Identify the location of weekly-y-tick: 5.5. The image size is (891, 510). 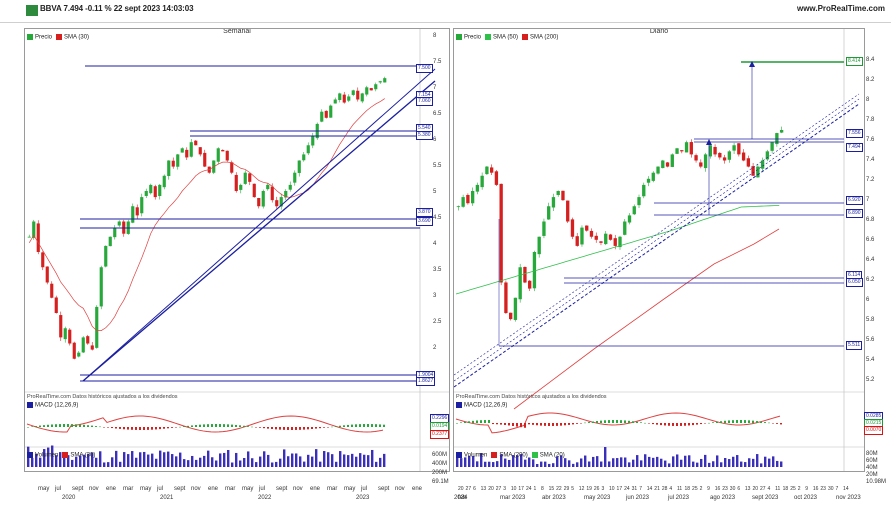
(437, 166).